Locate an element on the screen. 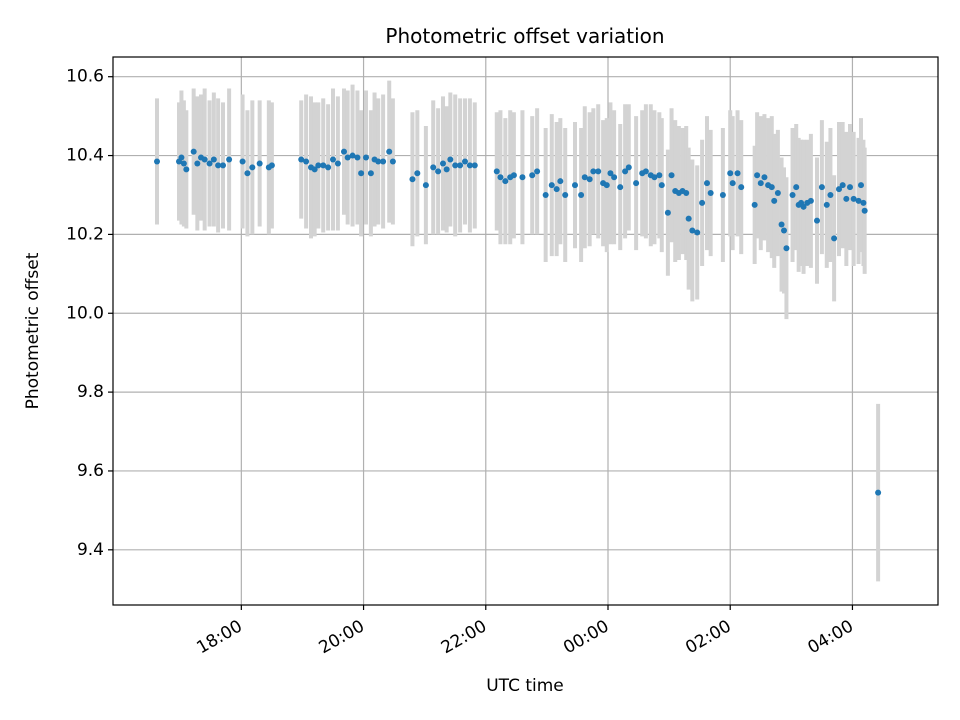  y-tick-label: 9.8 is located at coordinates (90, 392).